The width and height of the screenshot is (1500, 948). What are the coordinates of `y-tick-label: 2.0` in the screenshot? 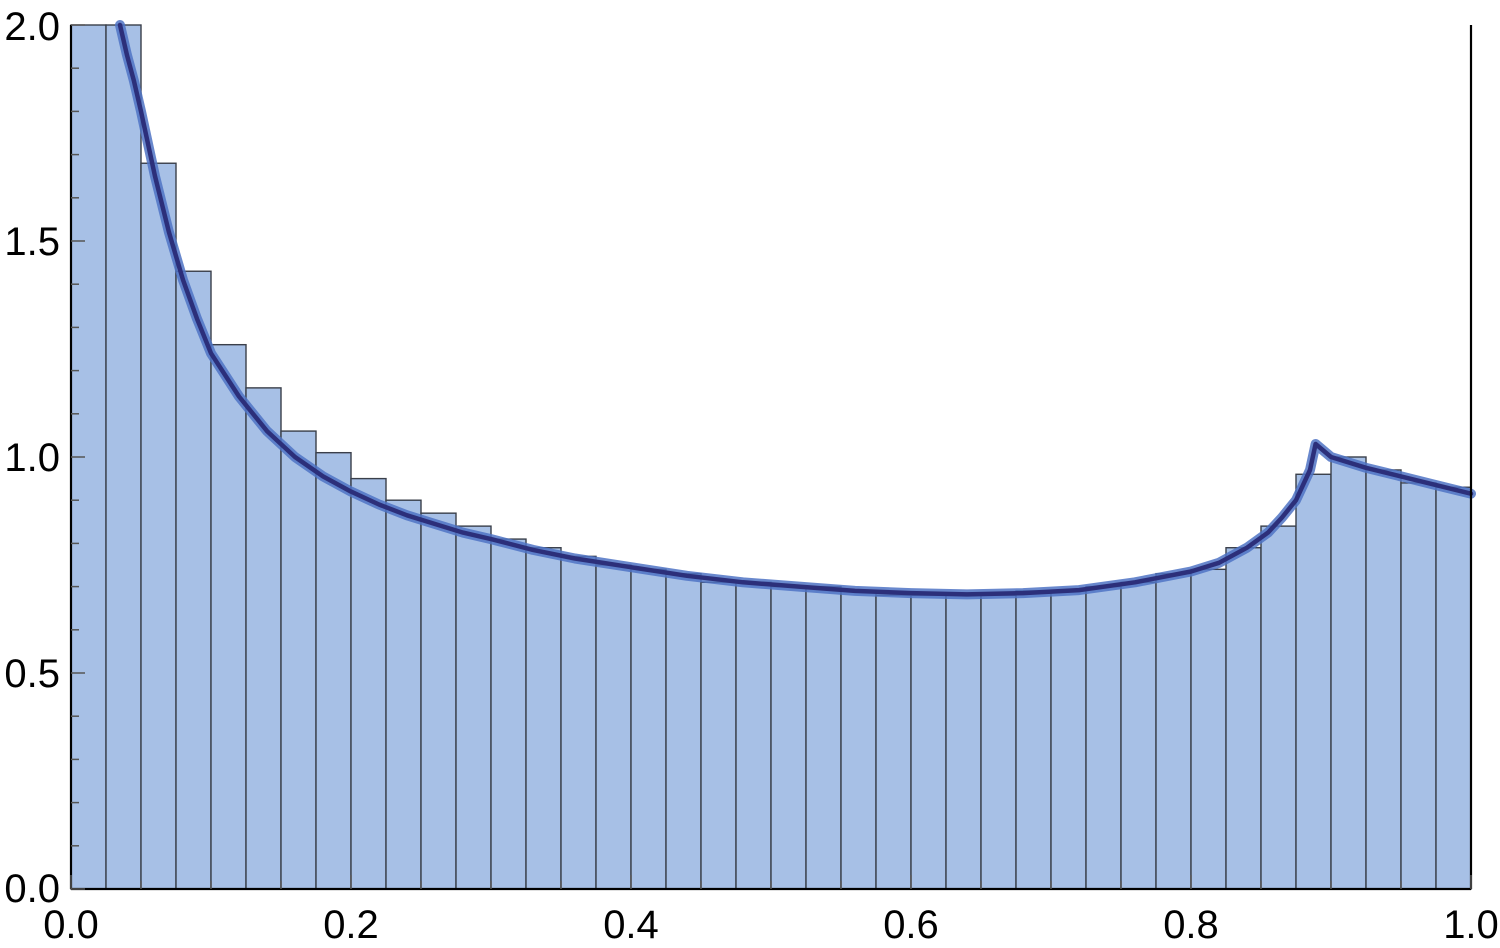 It's located at (32, 27).